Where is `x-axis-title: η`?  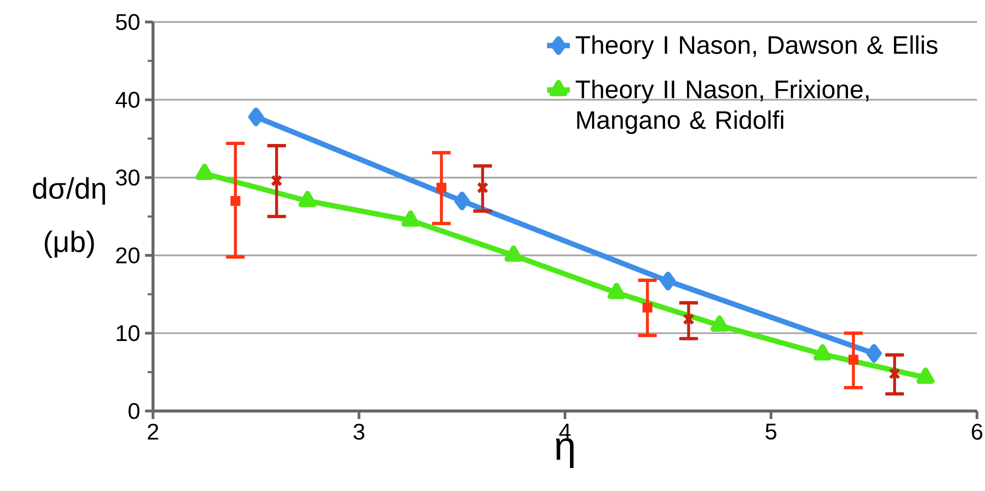 x-axis-title: η is located at coordinates (565, 453).